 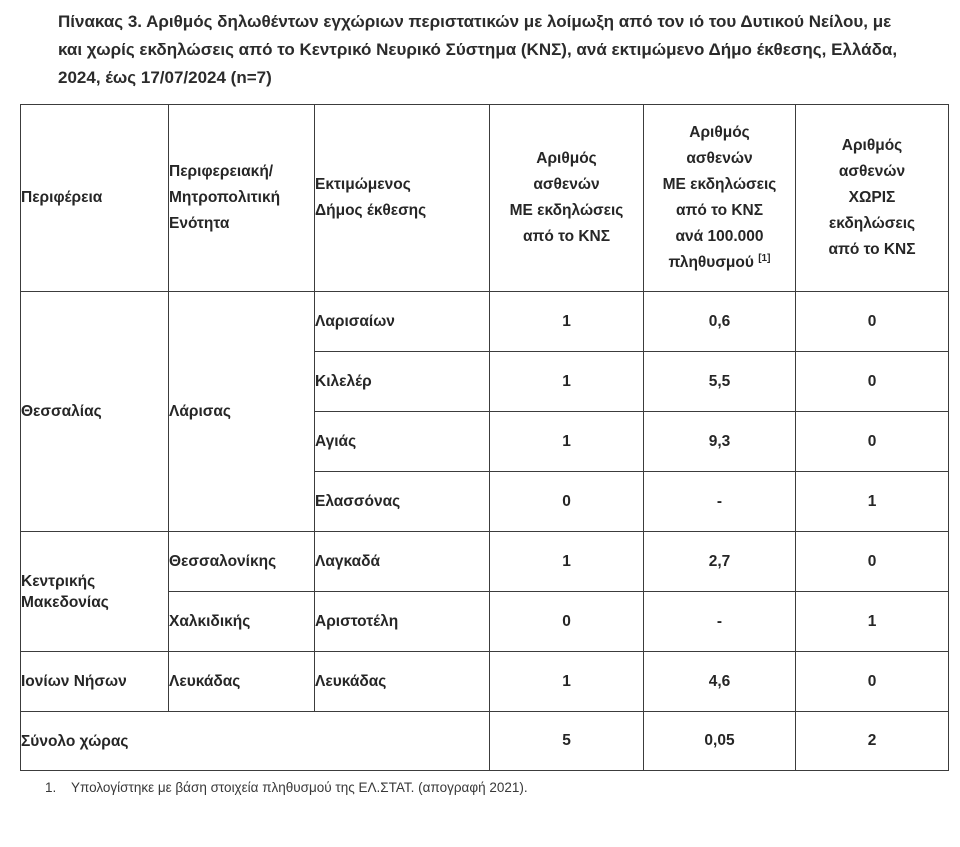 I want to click on table-row: Αγιάς 1 9,3 0, so click(x=485, y=441).